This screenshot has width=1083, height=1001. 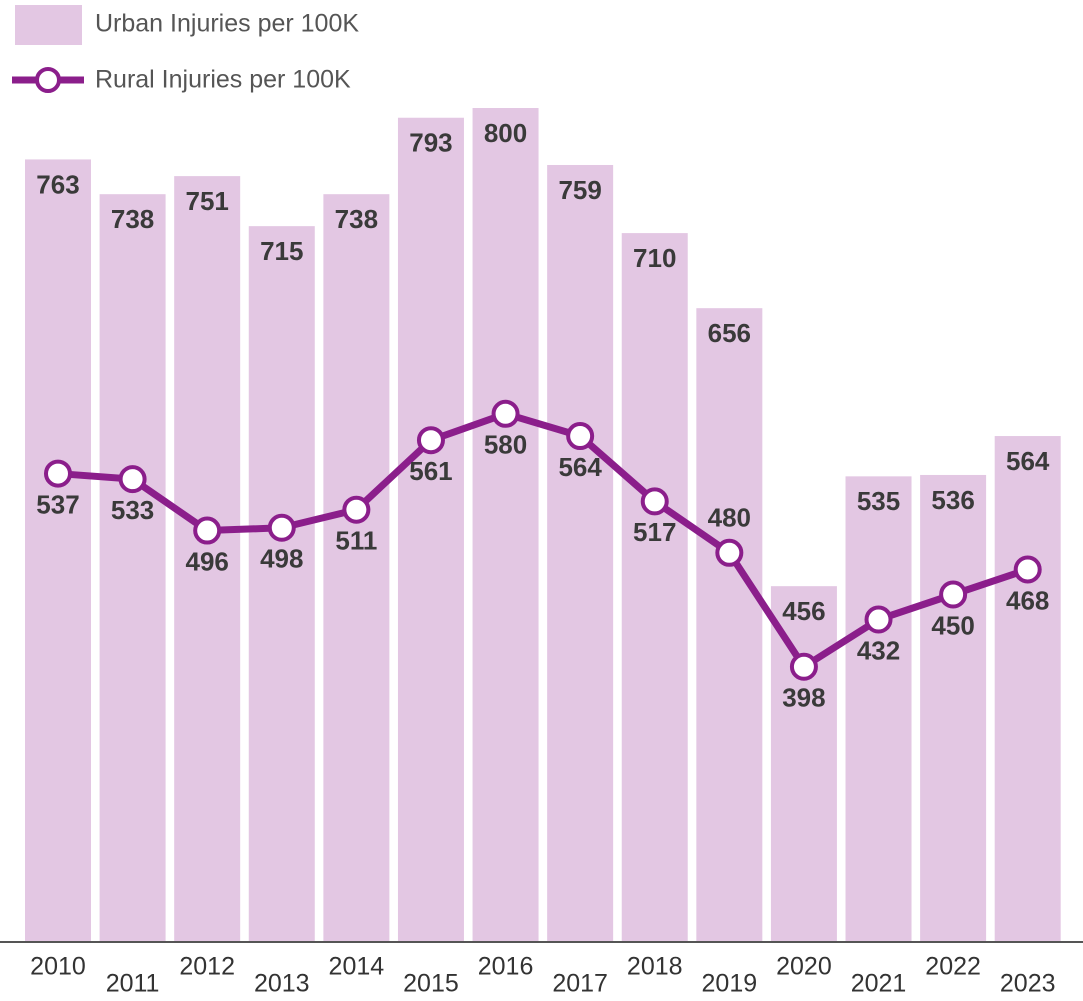 I want to click on line-value-label: 498, so click(x=281, y=559).